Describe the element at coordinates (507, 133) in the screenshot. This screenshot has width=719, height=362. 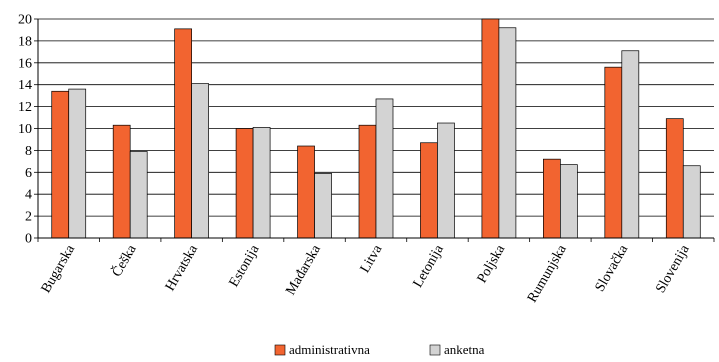
I see `bar-anketna-Poljska` at that location.